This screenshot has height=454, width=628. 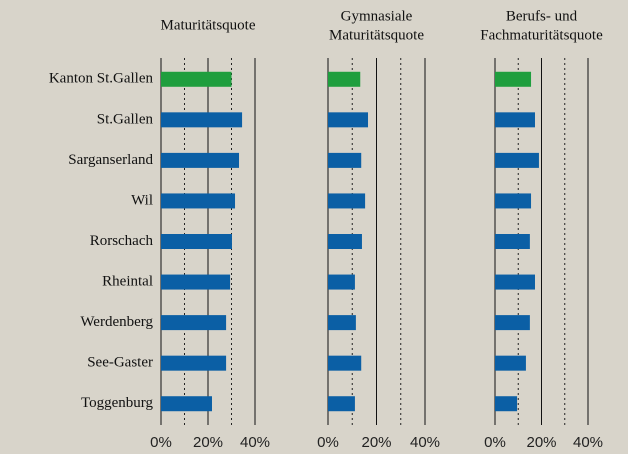 What do you see at coordinates (125, 119) in the screenshot?
I see `category-label: St.Gallen` at bounding box center [125, 119].